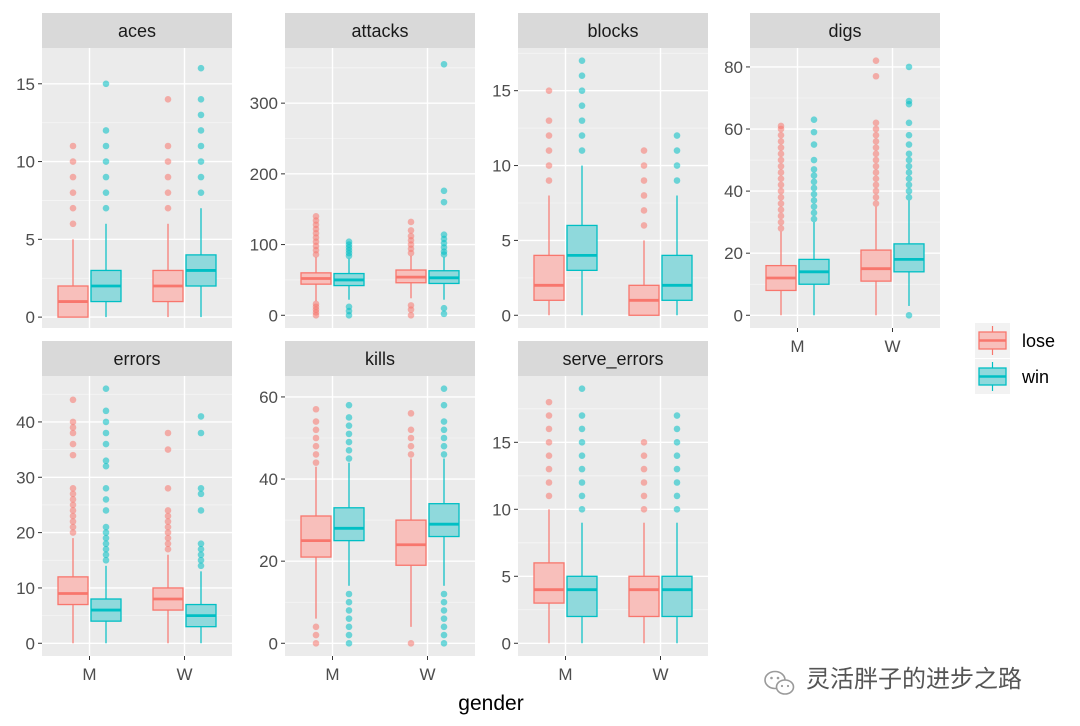 This screenshot has width=1080, height=726. What do you see at coordinates (893, 680) in the screenshot?
I see `watermark: 灵活胖子的进步之路` at bounding box center [893, 680].